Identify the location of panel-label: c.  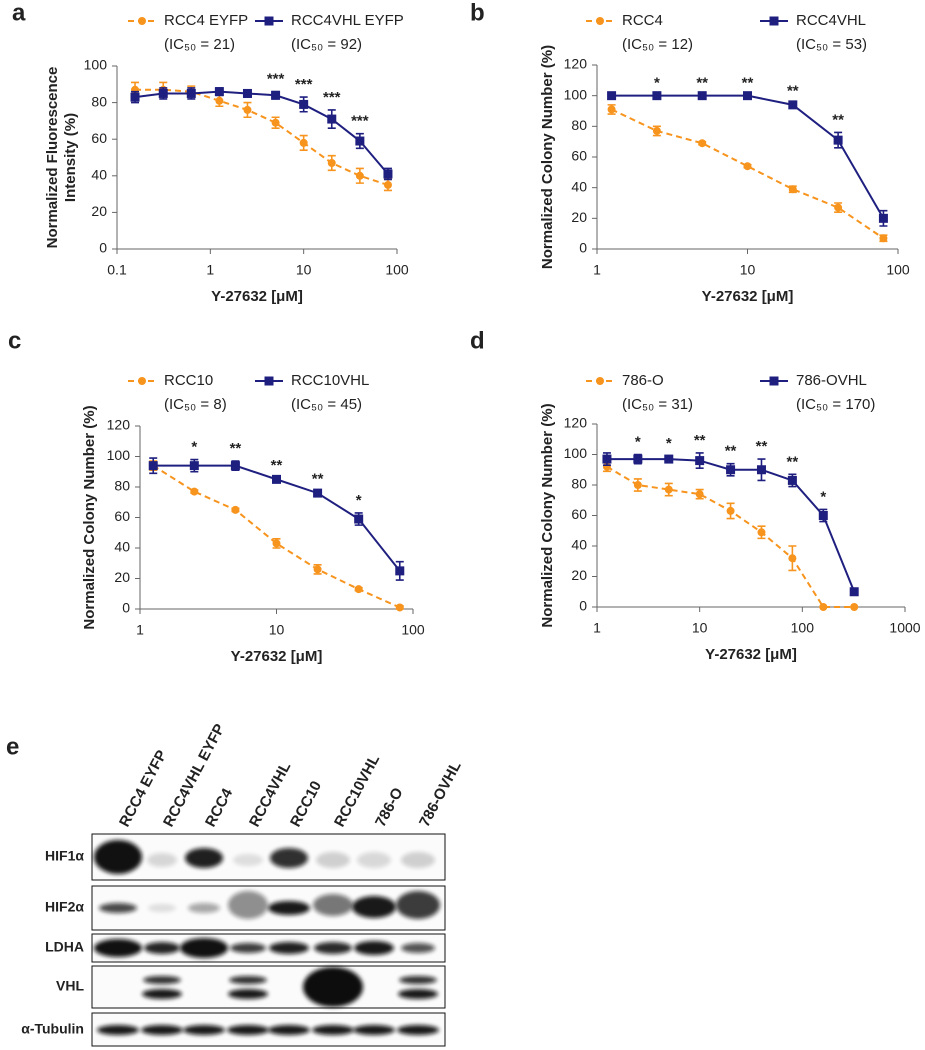
(14, 340).